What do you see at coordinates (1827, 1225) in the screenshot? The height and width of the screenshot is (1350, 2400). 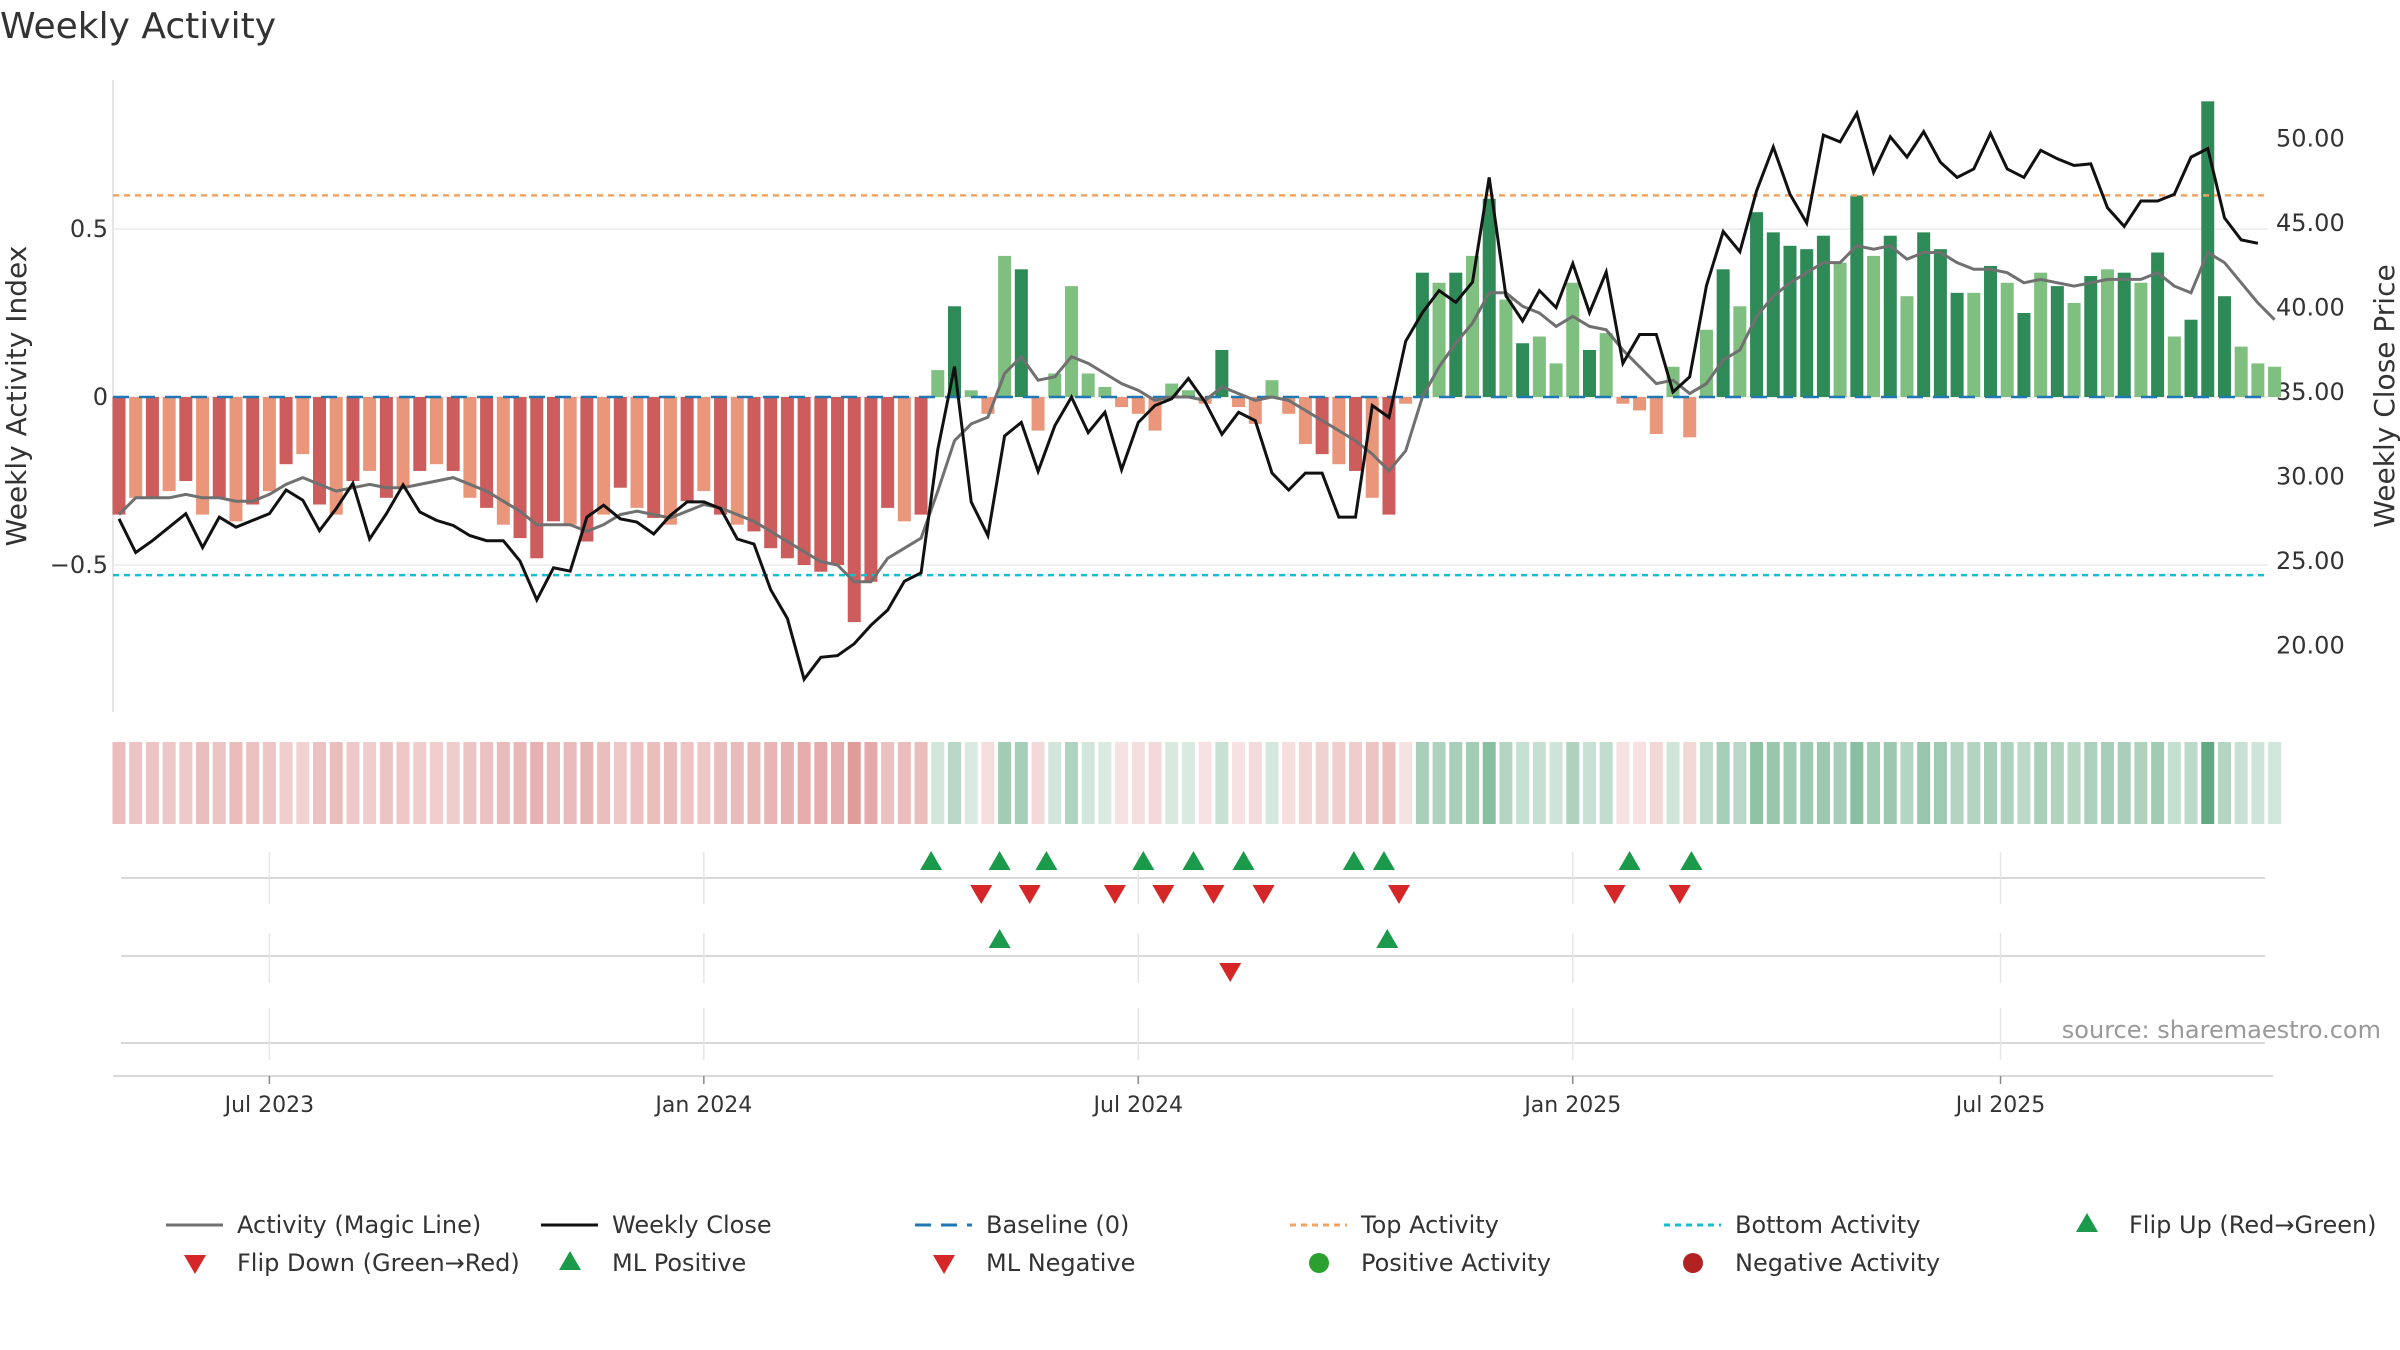 I see `legend-label: Bottom Activity` at bounding box center [1827, 1225].